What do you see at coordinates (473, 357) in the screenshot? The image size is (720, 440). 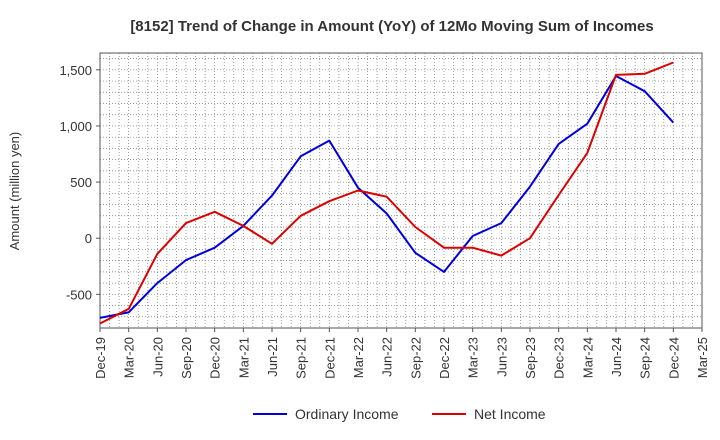 I see `x-tick-label: Mar-23` at bounding box center [473, 357].